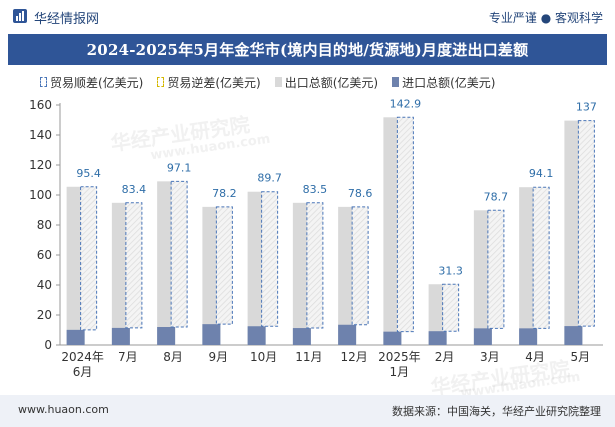  I want to click on legend-swatch-export, so click(278, 82).